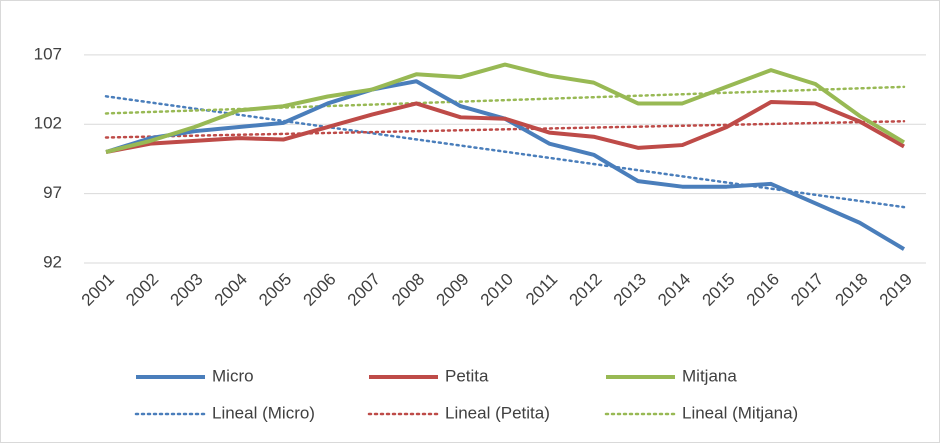 This screenshot has height=444, width=941. Describe the element at coordinates (52, 192) in the screenshot. I see `y-tick-label: 97` at that location.